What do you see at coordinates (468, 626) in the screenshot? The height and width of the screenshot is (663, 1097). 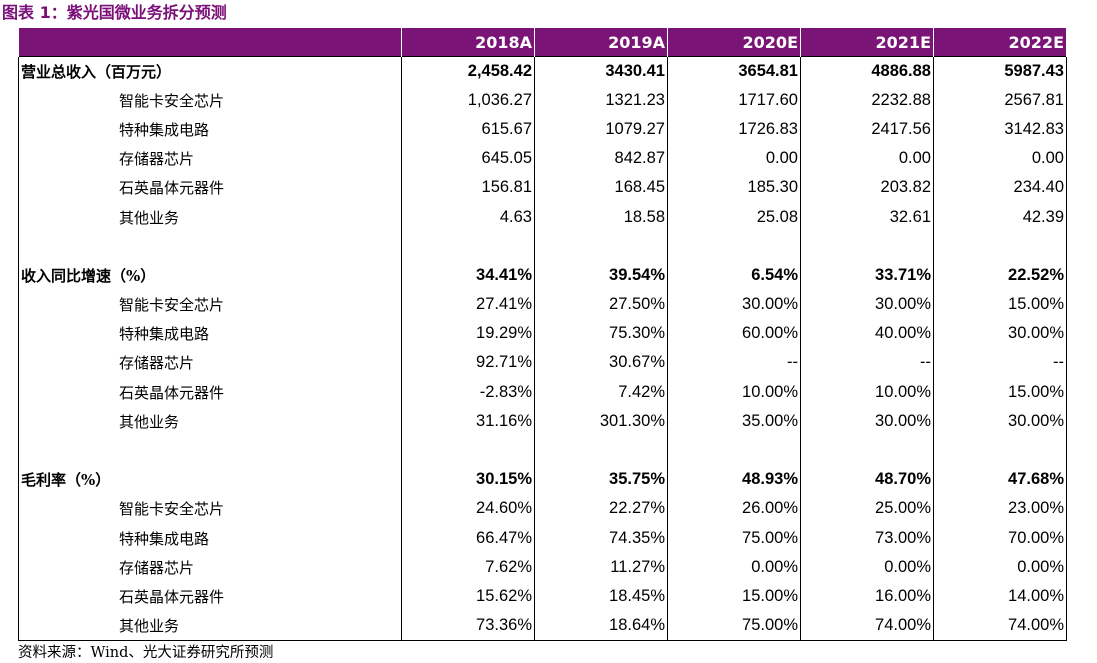 I see `value-cell: 73.36%` at bounding box center [468, 626].